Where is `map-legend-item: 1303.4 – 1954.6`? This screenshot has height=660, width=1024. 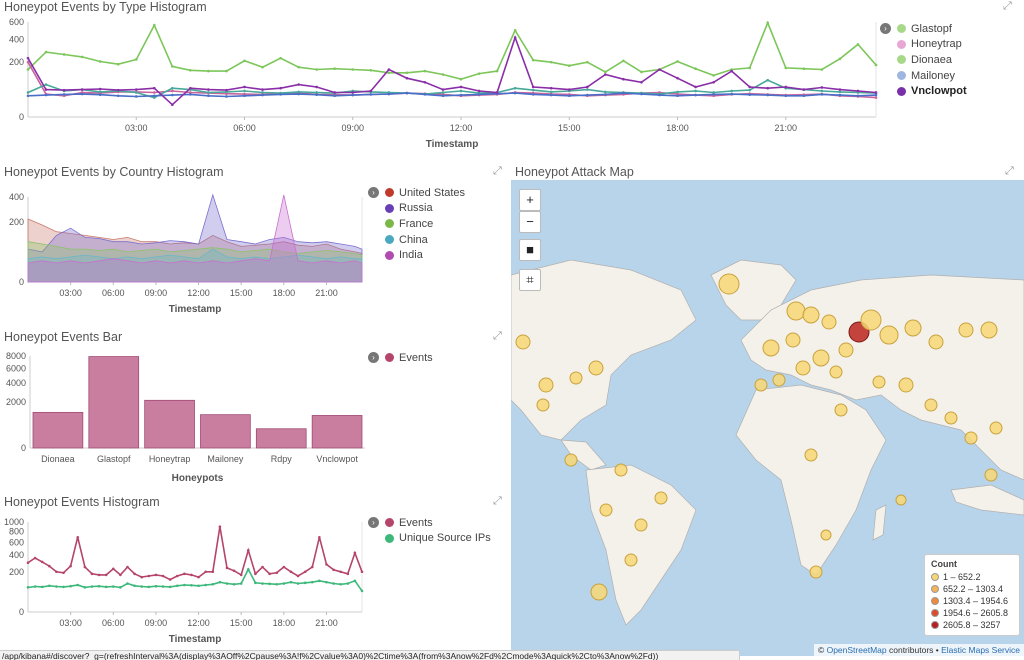
map-legend-item: 1303.4 – 1954.6 is located at coordinates (972, 601).